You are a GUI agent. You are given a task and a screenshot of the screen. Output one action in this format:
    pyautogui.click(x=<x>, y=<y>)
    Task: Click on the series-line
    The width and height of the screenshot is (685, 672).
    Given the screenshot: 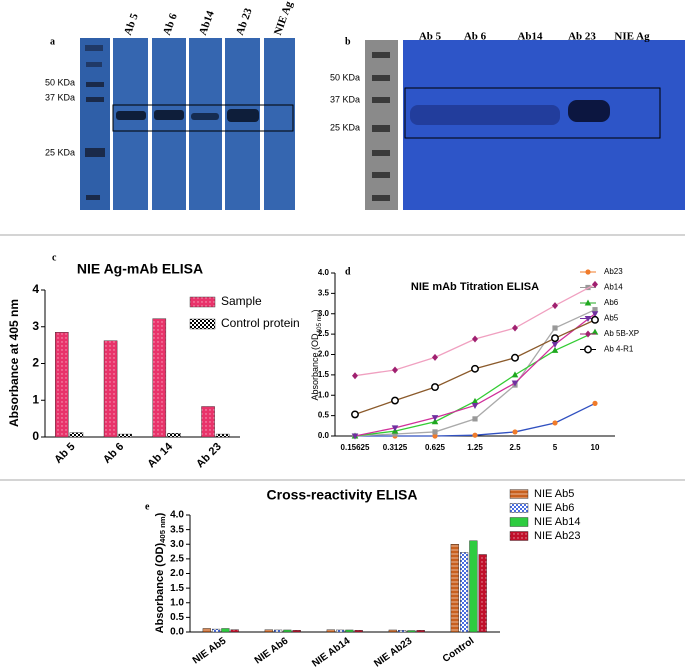 What is the action you would take?
    pyautogui.click(x=475, y=330)
    